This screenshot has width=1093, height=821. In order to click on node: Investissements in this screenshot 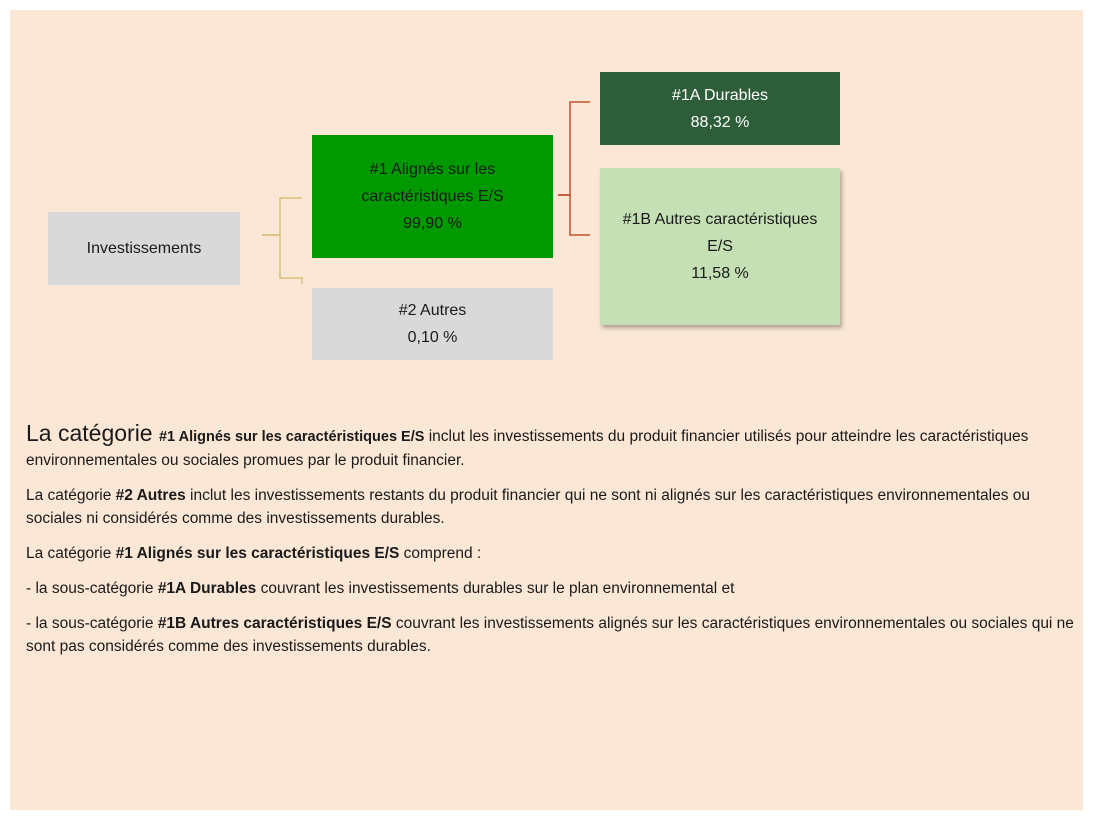, I will do `click(144, 248)`.